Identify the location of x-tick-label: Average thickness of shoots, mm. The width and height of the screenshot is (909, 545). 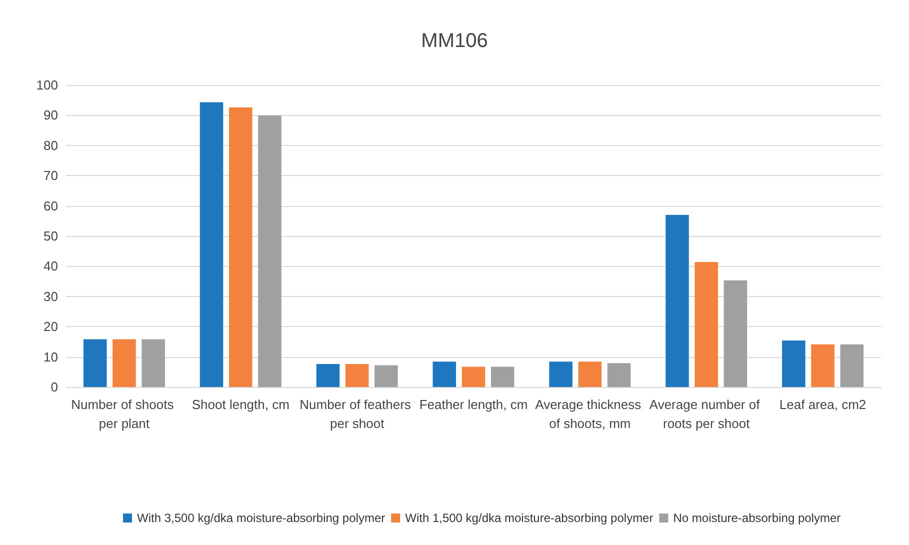
(590, 414).